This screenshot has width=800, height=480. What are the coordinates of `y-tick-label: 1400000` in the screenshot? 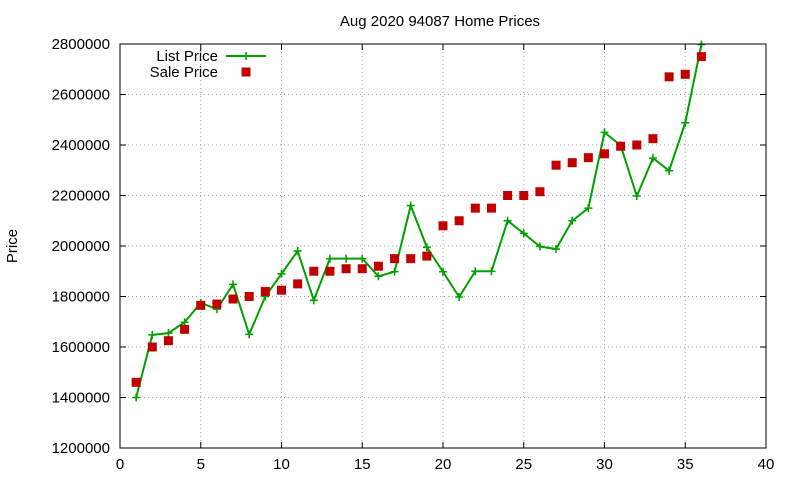 It's located at (81, 398).